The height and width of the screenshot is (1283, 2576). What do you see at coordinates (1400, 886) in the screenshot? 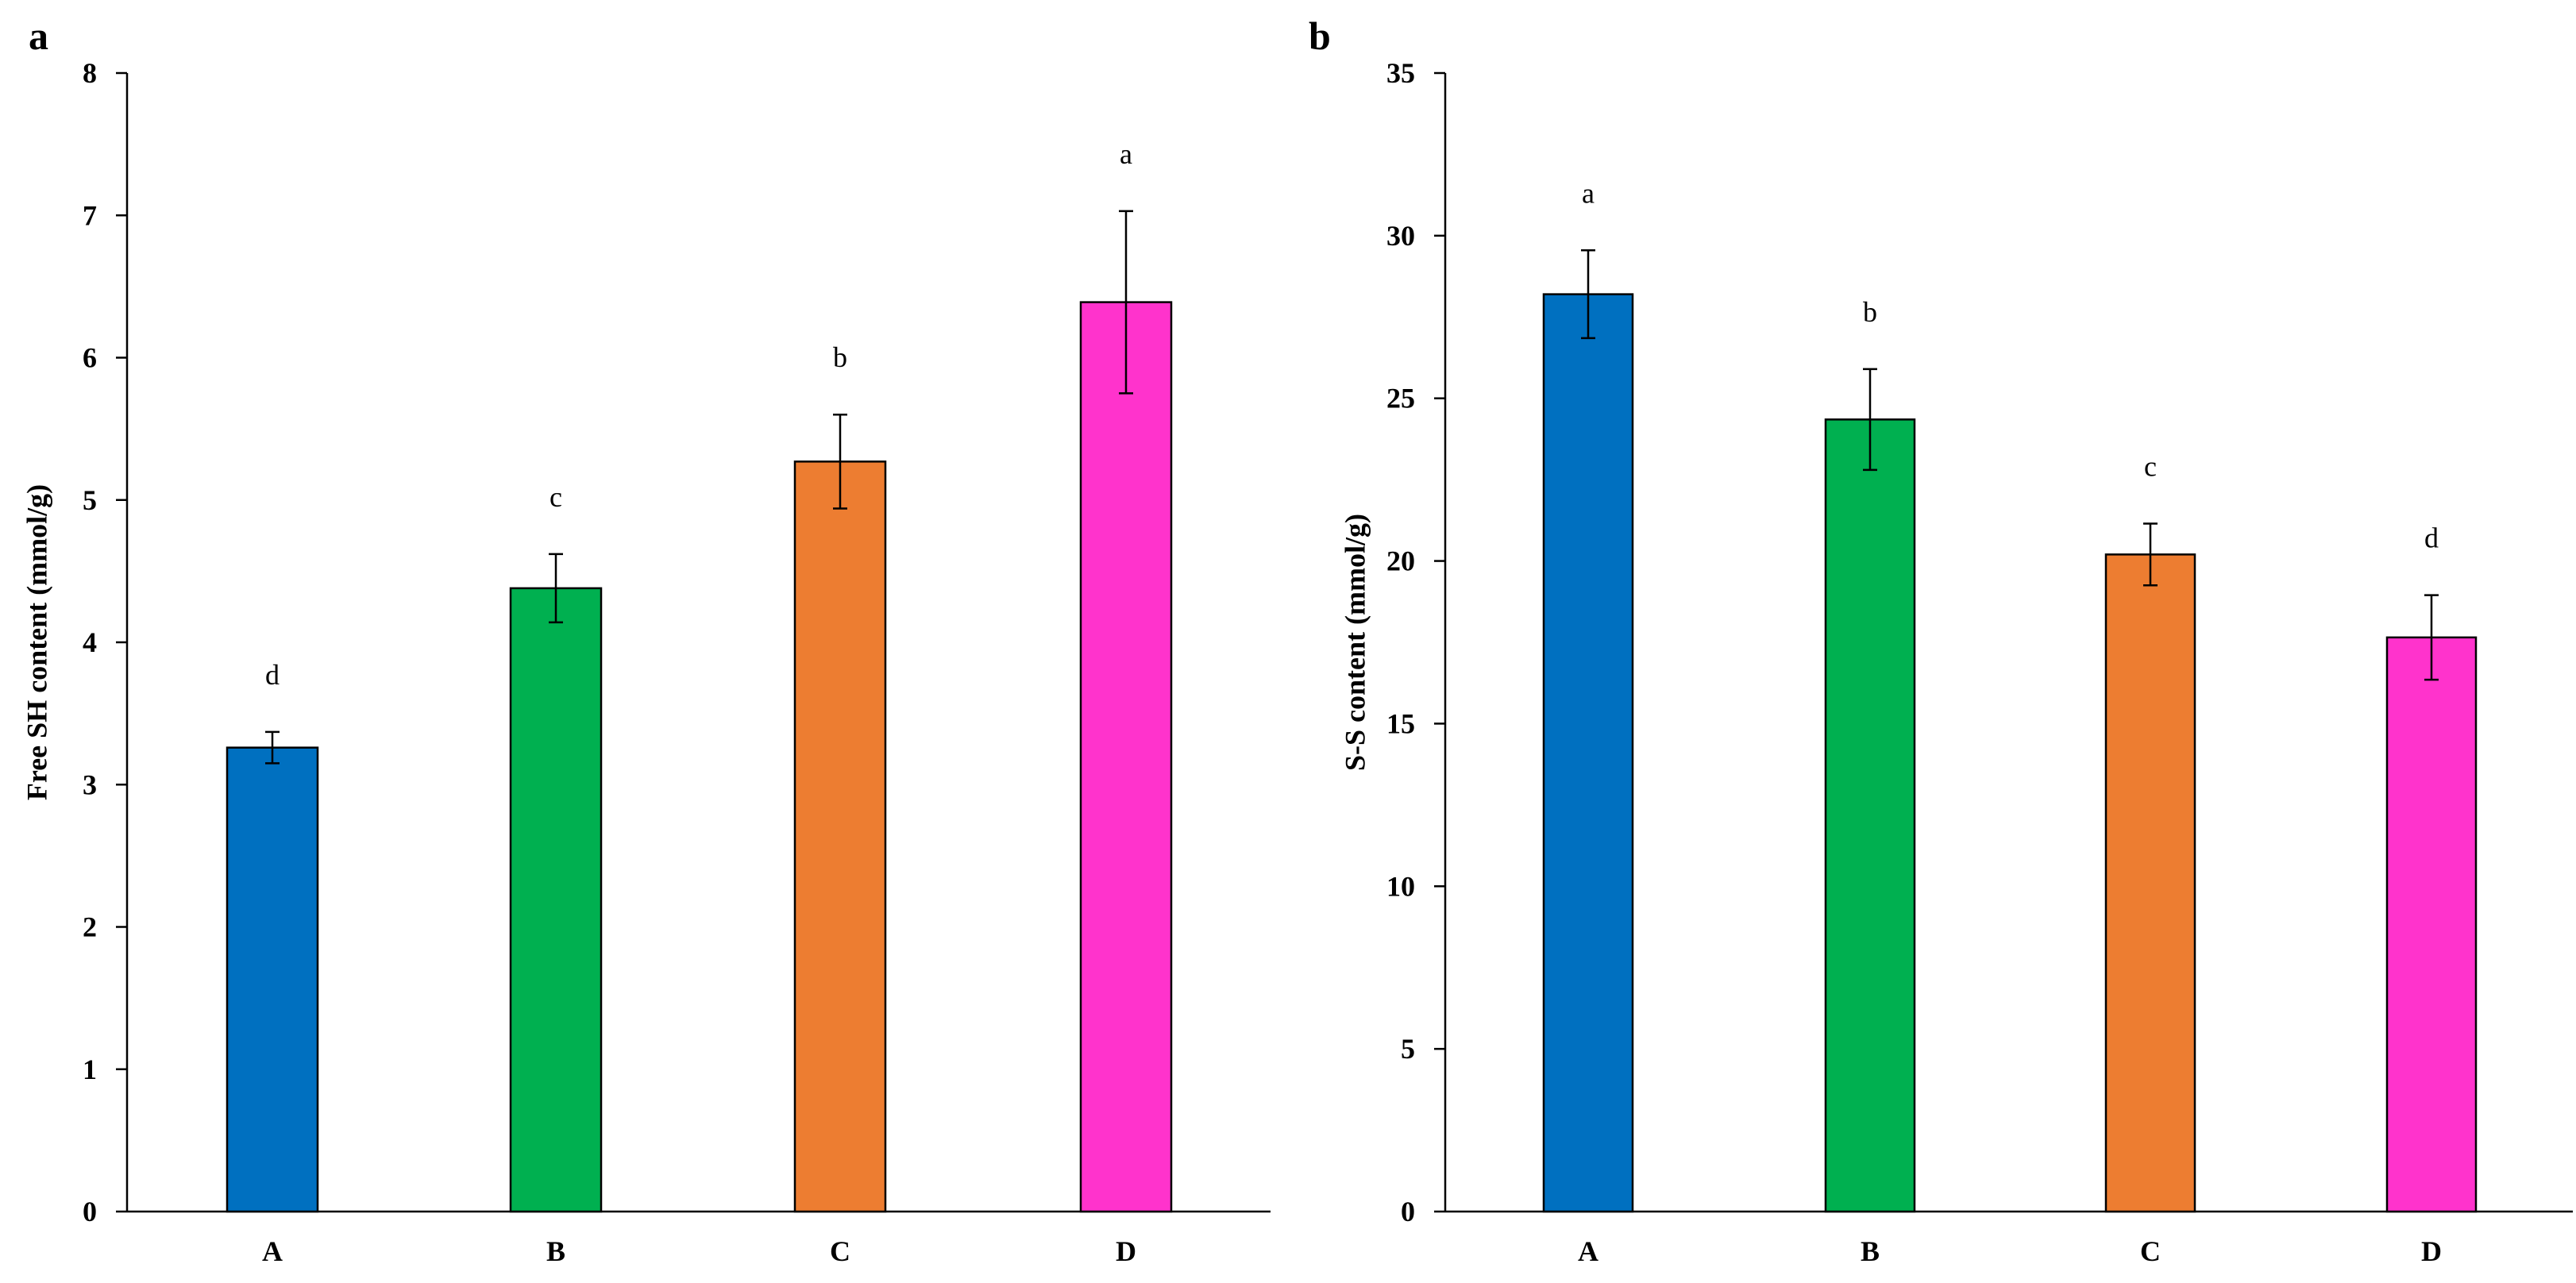
I see `panel-b-y-tick-label: 10` at bounding box center [1400, 886].